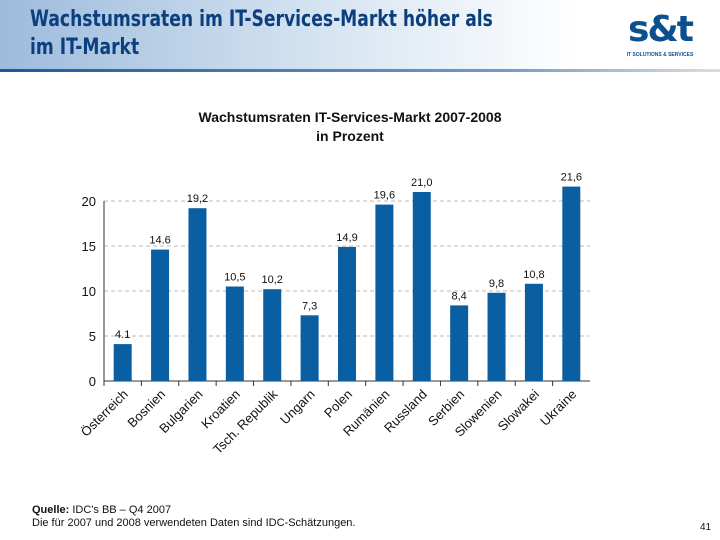 Image resolution: width=720 pixels, height=540 pixels. I want to click on data-label: 7,3, so click(309, 306).